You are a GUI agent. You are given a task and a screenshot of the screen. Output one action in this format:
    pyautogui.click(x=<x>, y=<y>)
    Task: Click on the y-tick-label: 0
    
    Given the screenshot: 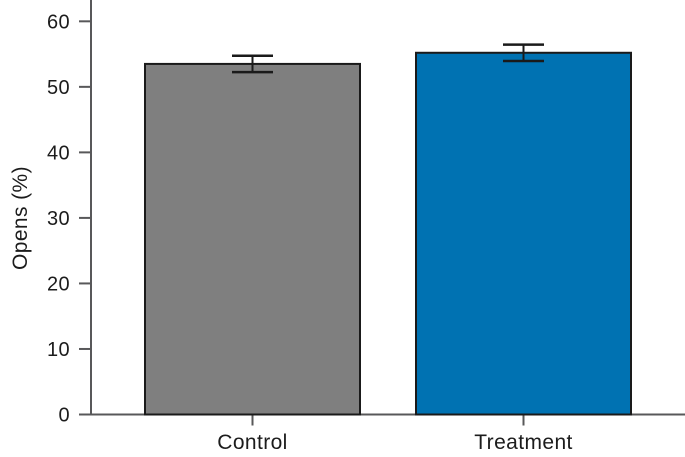 What is the action you would take?
    pyautogui.click(x=64, y=416)
    